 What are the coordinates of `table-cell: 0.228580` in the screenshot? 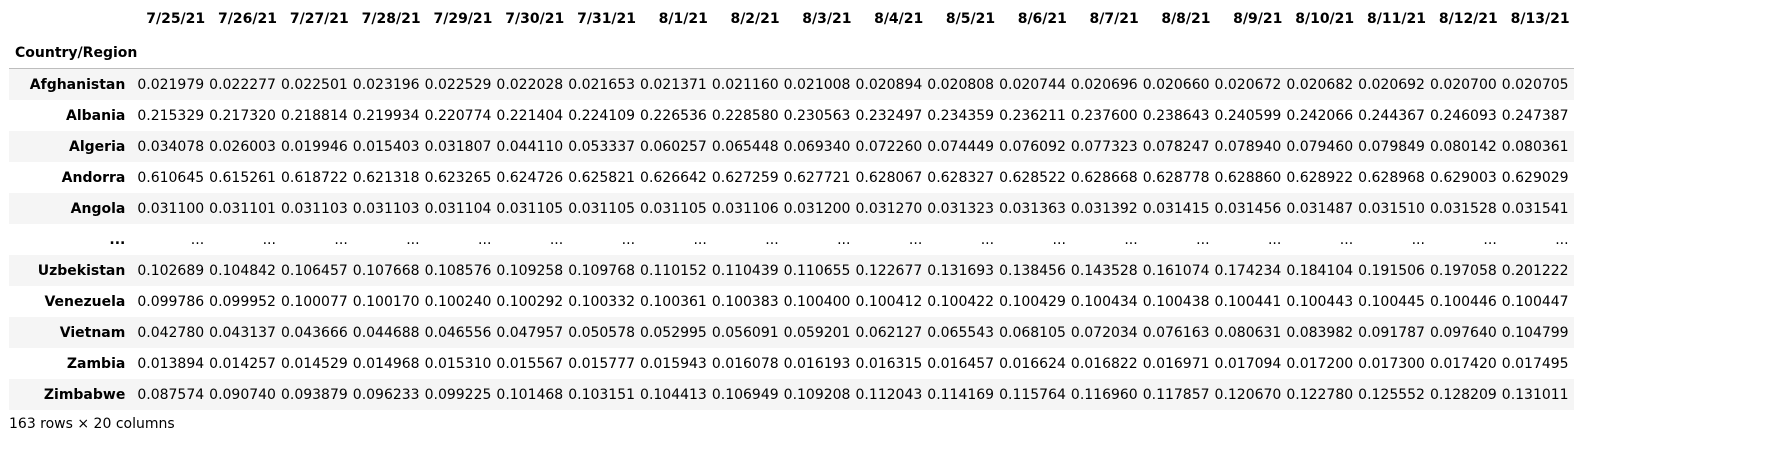 It's located at (745, 115).